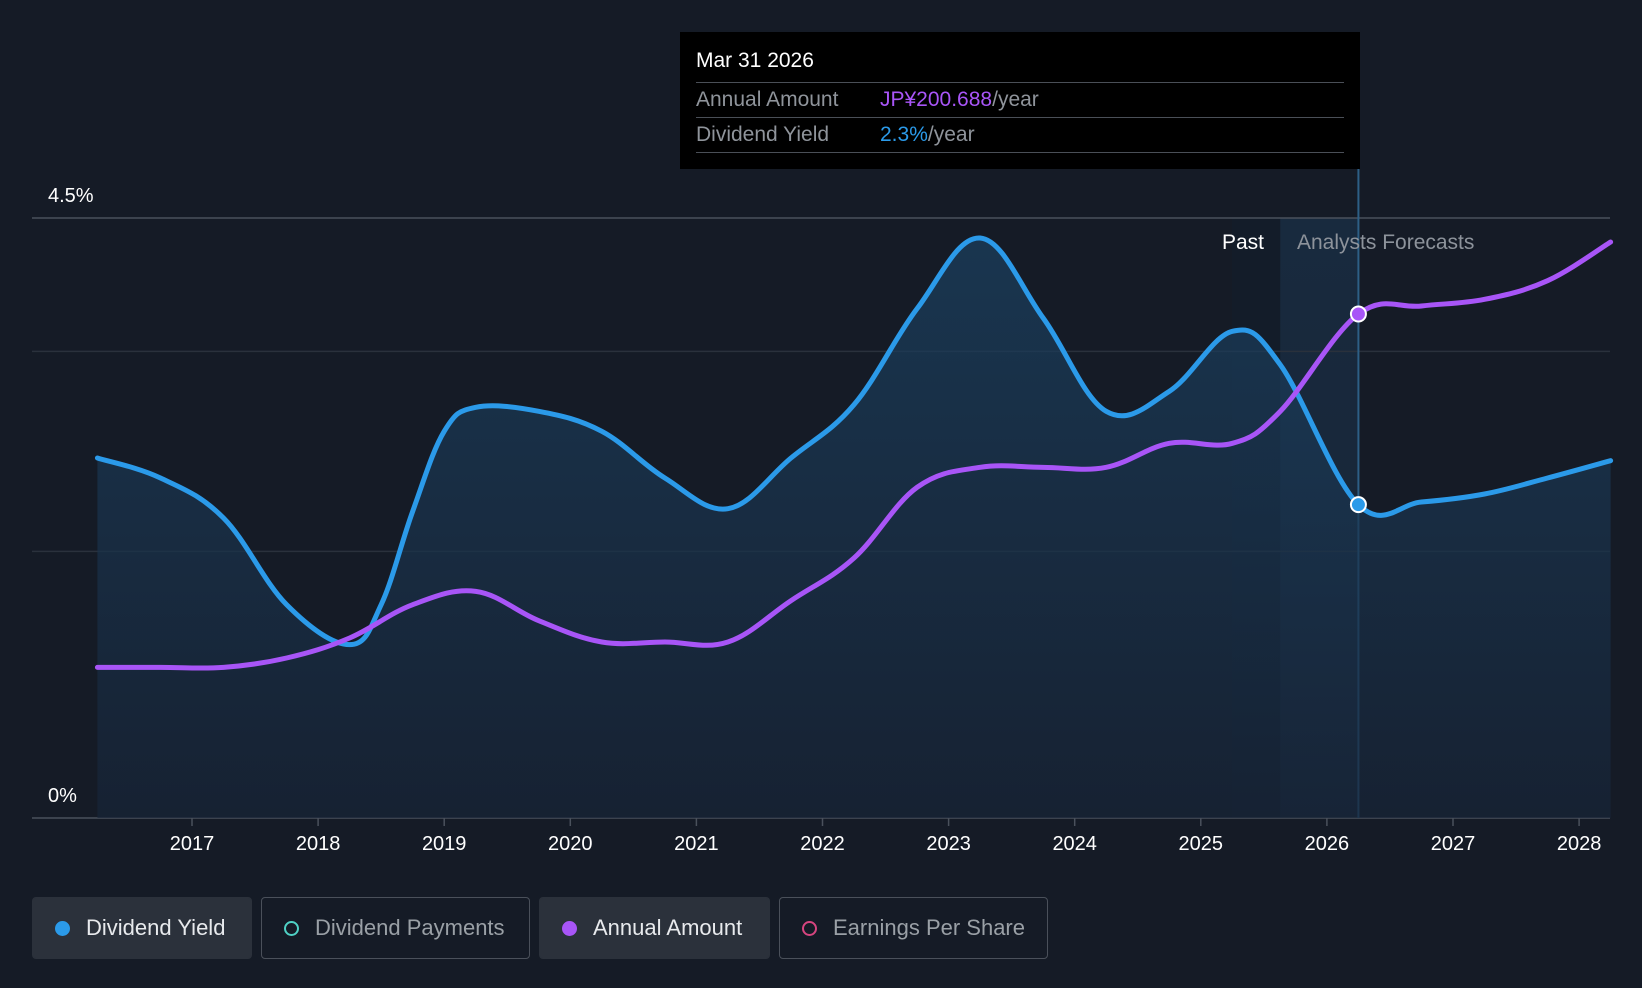 Image resolution: width=1642 pixels, height=988 pixels. I want to click on x-tick-label: 2026, so click(1327, 844).